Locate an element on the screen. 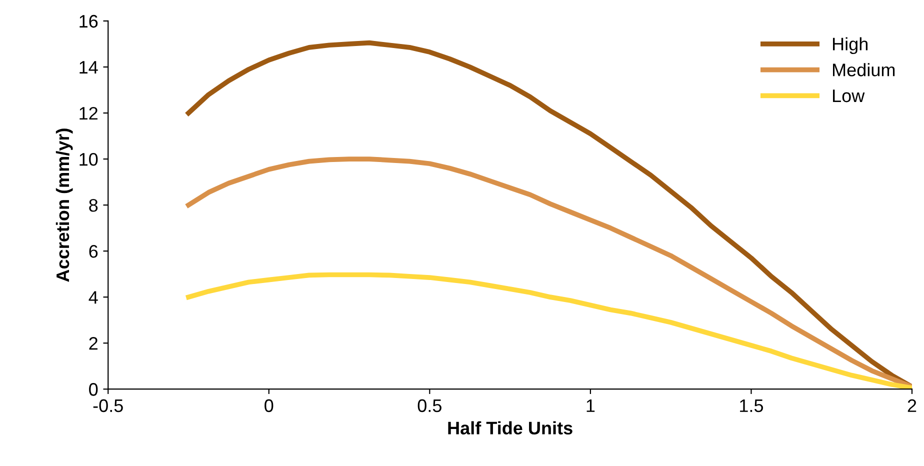 The width and height of the screenshot is (924, 466). y-tick-label: 2 is located at coordinates (93, 343).